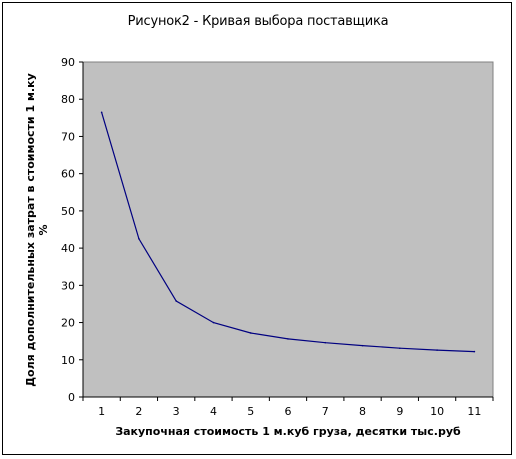 The image size is (516, 459). Describe the element at coordinates (138, 411) in the screenshot. I see `x-tick-label: 2` at that location.